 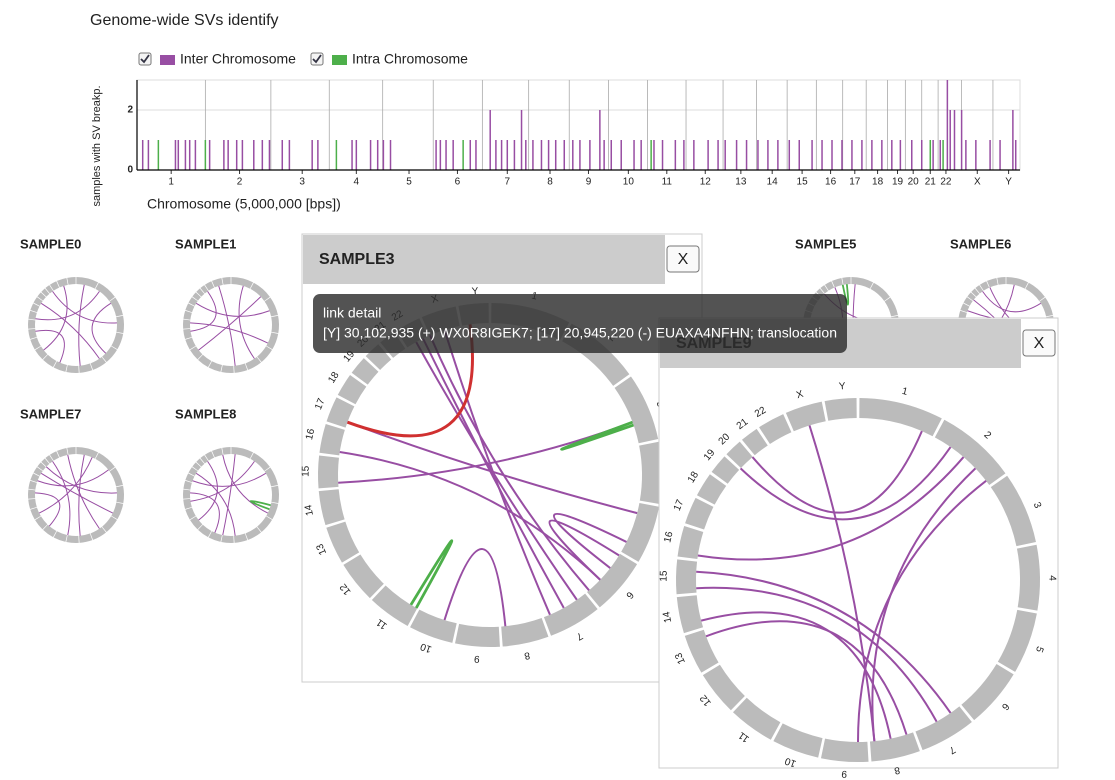 I want to click on sample-name: SAMPLE0, so click(x=50, y=243).